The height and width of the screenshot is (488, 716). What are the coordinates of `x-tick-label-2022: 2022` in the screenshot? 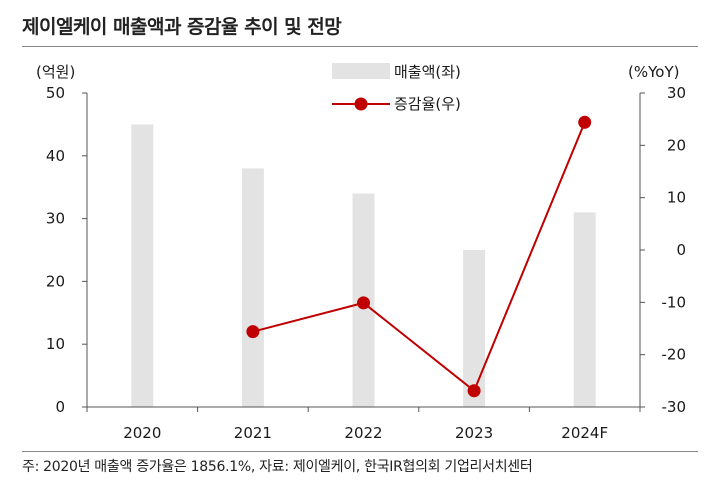 It's located at (363, 433).